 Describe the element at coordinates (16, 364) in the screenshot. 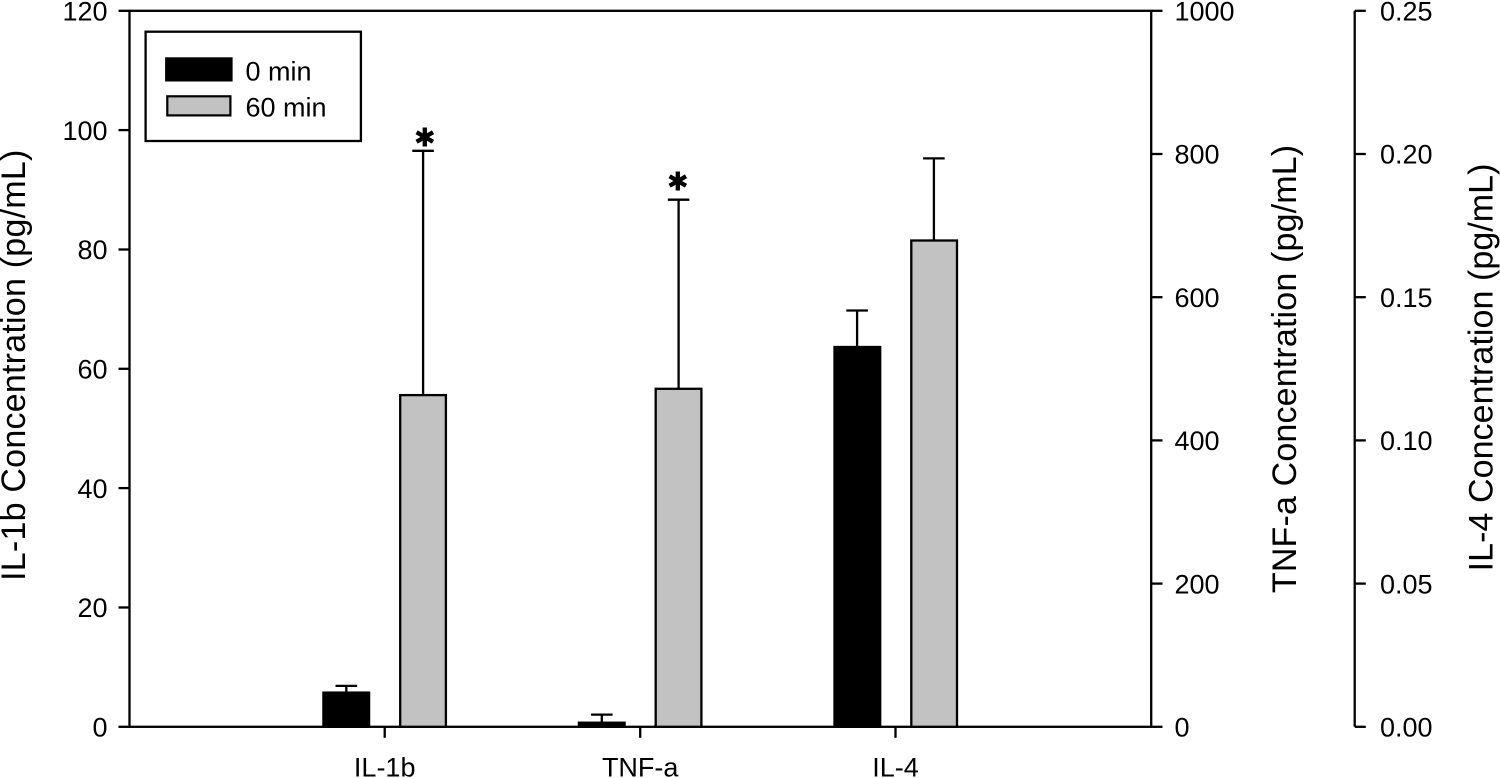

I see `svg-text: IL-1b Concentration (pg/mL)` at that location.